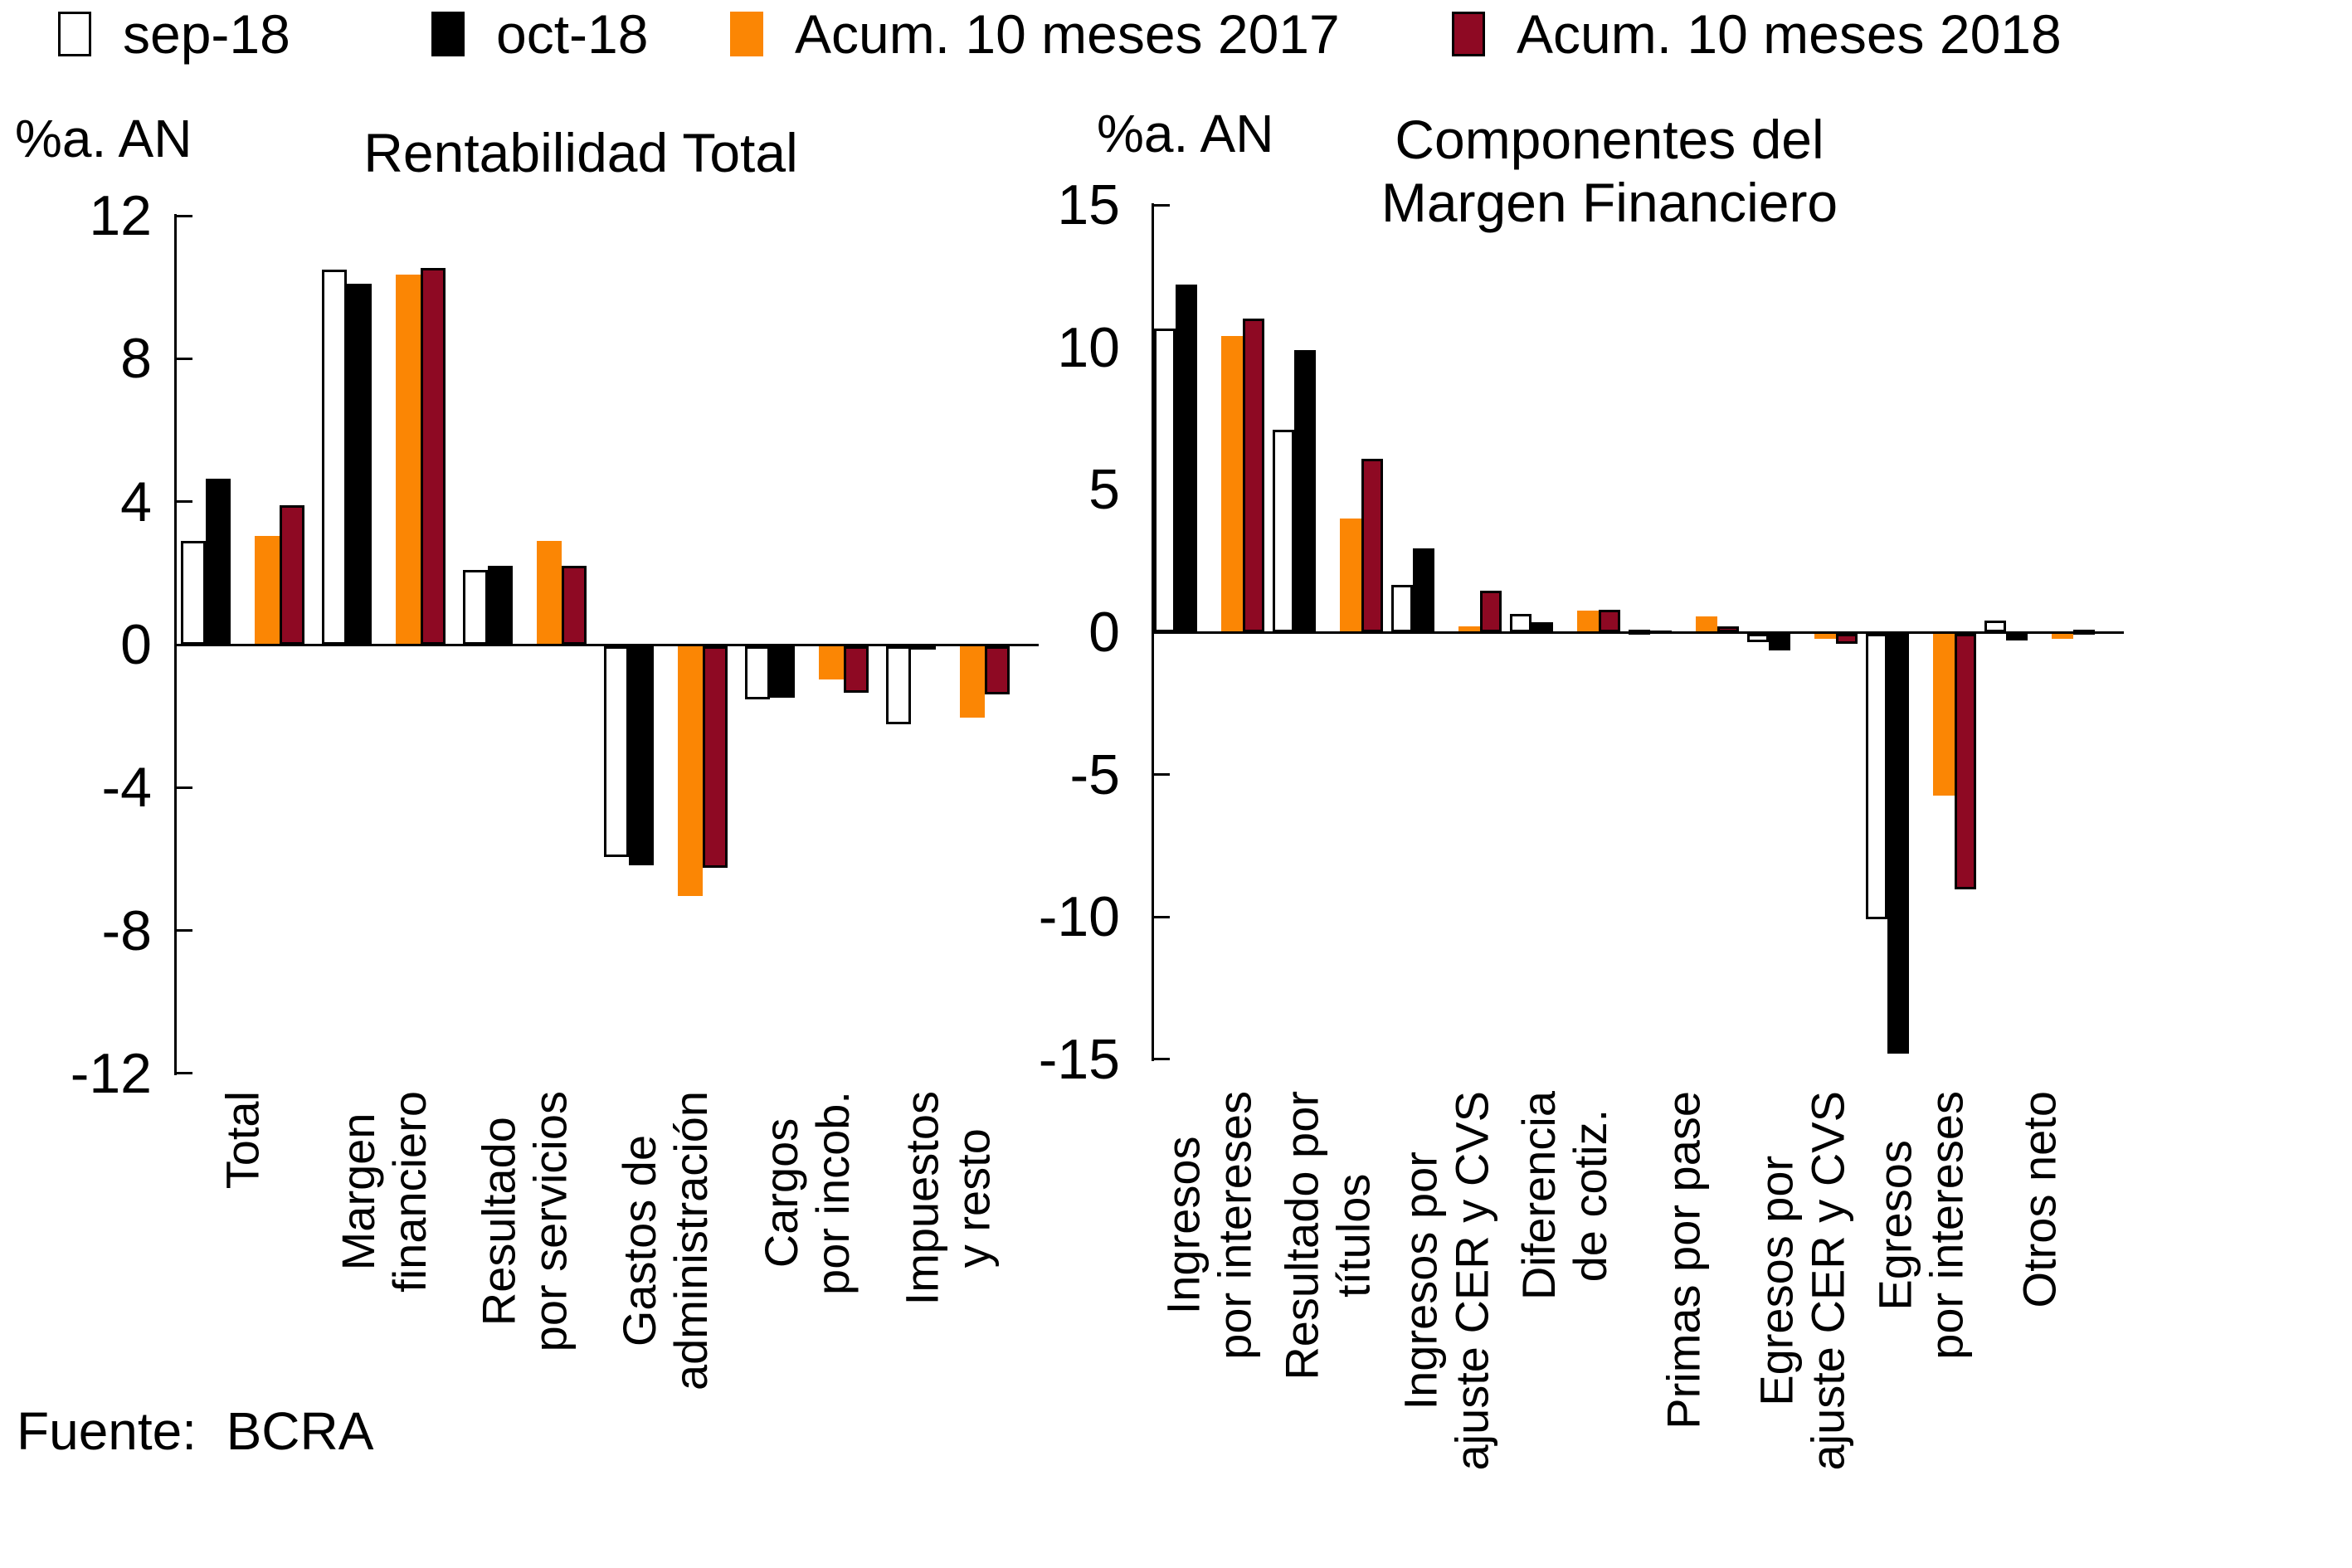 Image resolution: width=2352 pixels, height=1568 pixels. What do you see at coordinates (1327, 1236) in the screenshot?
I see `x-category-label-2: Resultado por títulos` at bounding box center [1327, 1236].